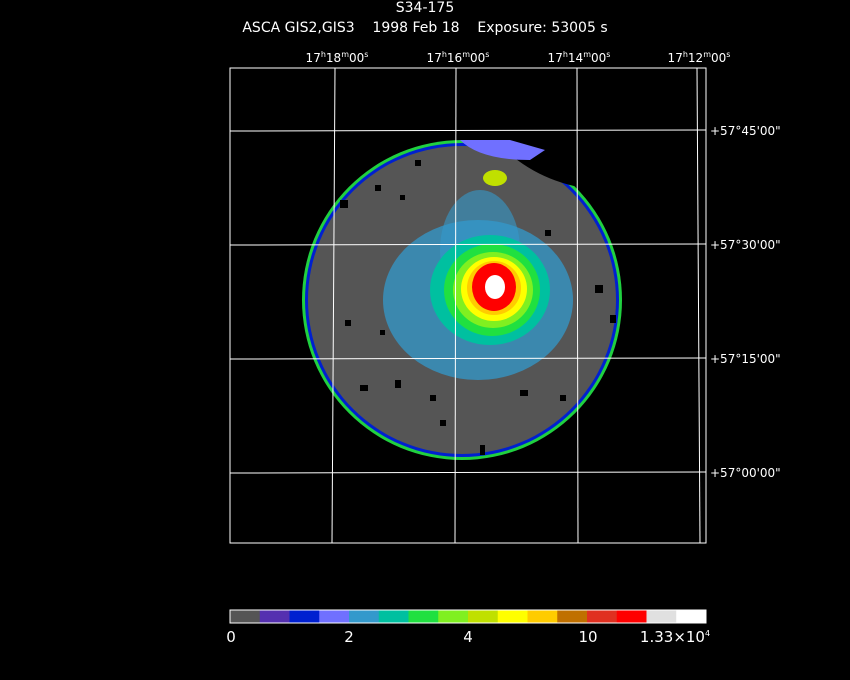 The image size is (850, 680). I want to click on colorbar-frame, so click(468, 616).